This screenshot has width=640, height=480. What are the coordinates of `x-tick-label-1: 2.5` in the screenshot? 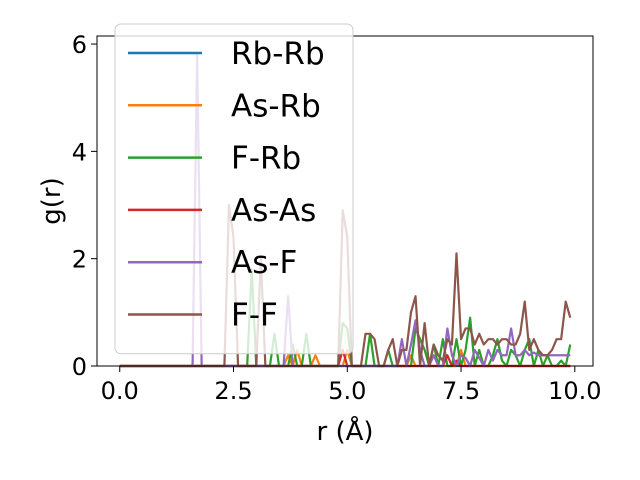 It's located at (233, 391).